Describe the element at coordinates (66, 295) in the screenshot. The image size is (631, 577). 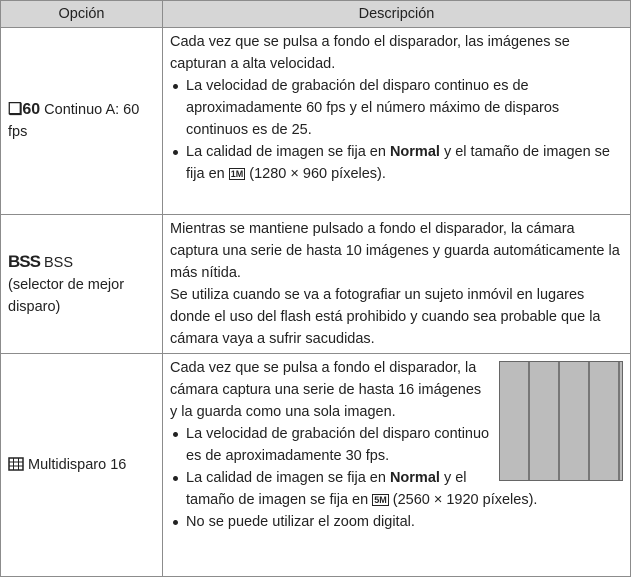
I see `option-sub: (selector de mejor disparo)` at that location.